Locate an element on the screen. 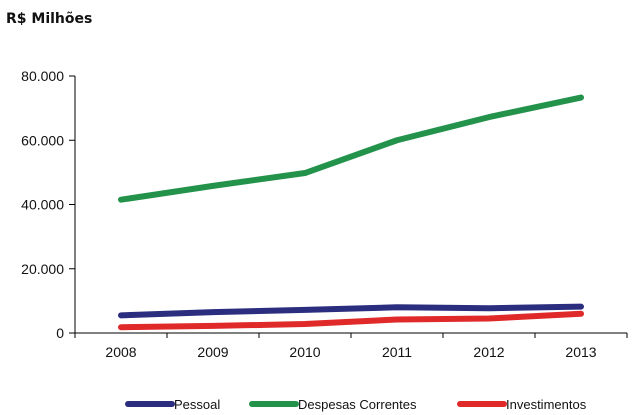 The image size is (635, 415). y-tick-label: 80.000 is located at coordinates (42, 76).